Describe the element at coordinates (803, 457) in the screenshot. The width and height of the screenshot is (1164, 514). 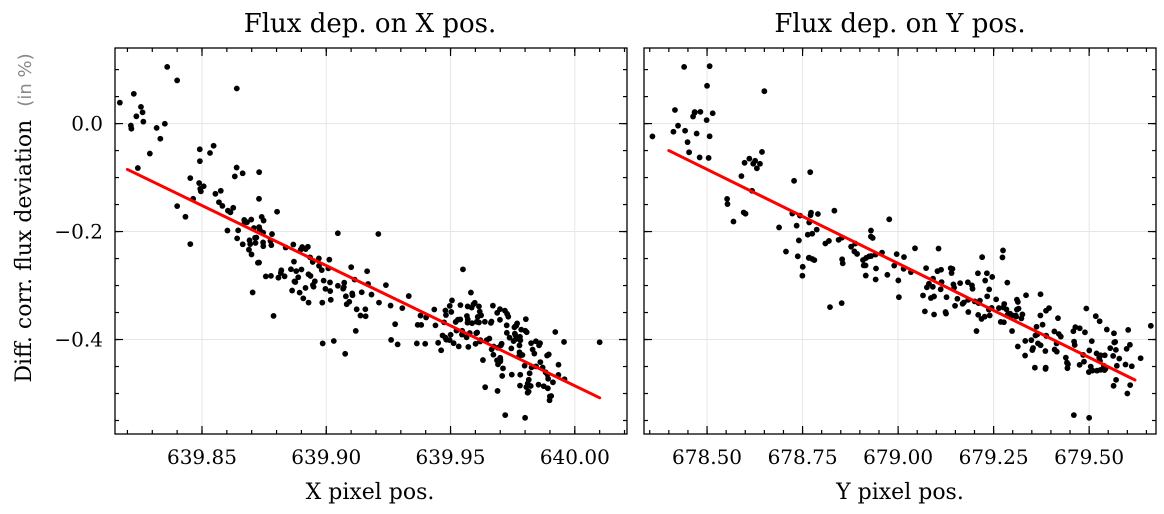
I see `x-tick-label: 678.75` at that location.